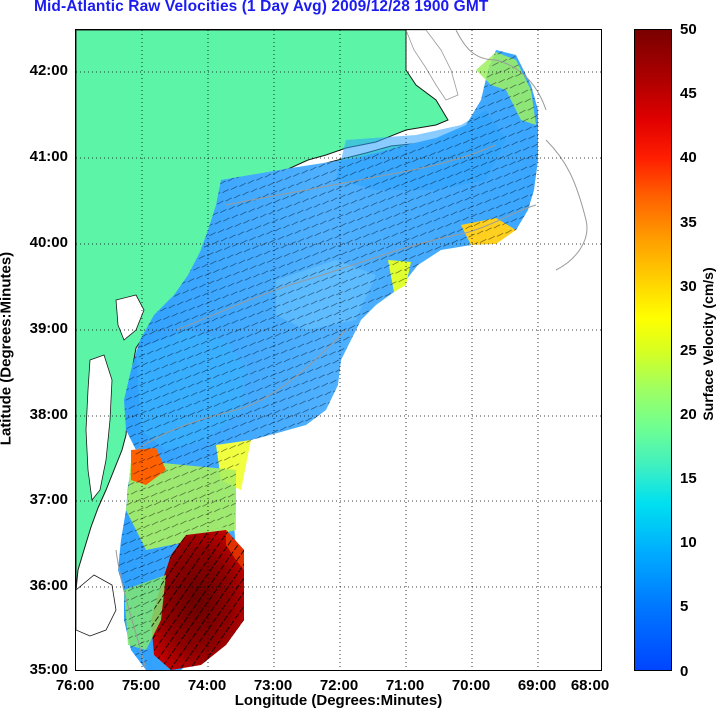  I want to click on y-tick-37: 37:00, so click(48, 499).